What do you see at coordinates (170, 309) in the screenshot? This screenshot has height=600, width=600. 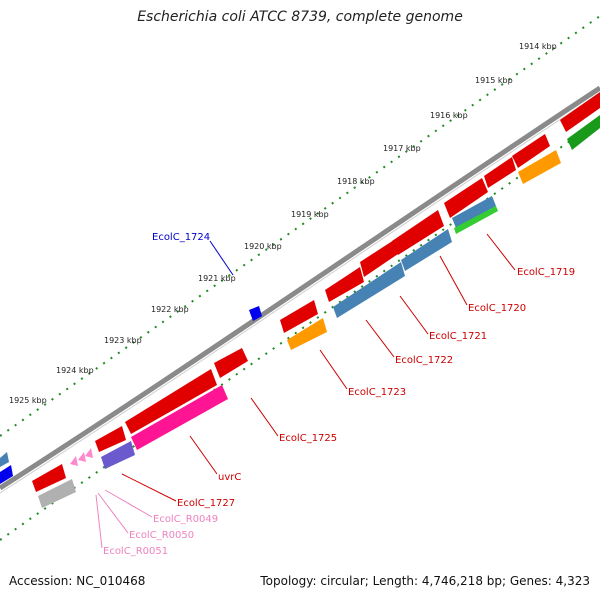 I see `tick-label: 1922 kbp` at bounding box center [170, 309].